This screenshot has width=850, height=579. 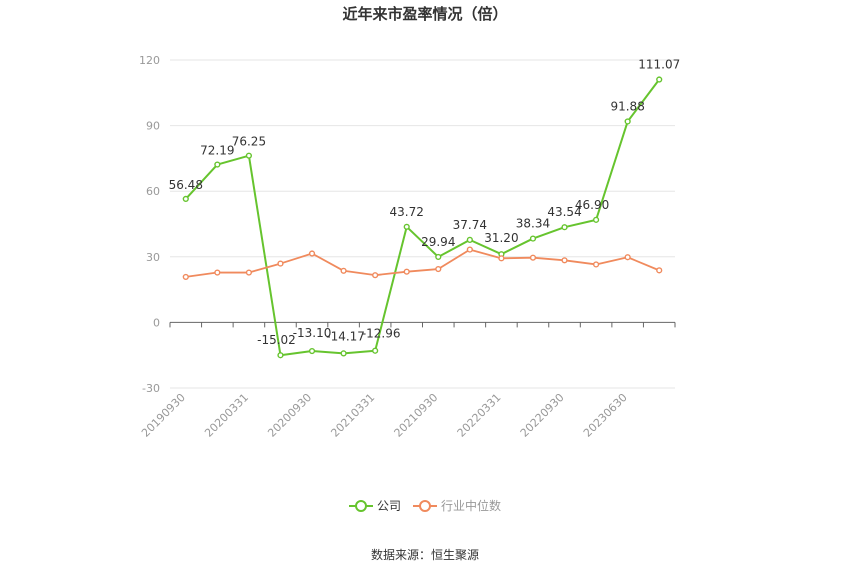 I want to click on source-note: 数据来源：恒生聚源, so click(x=425, y=554).